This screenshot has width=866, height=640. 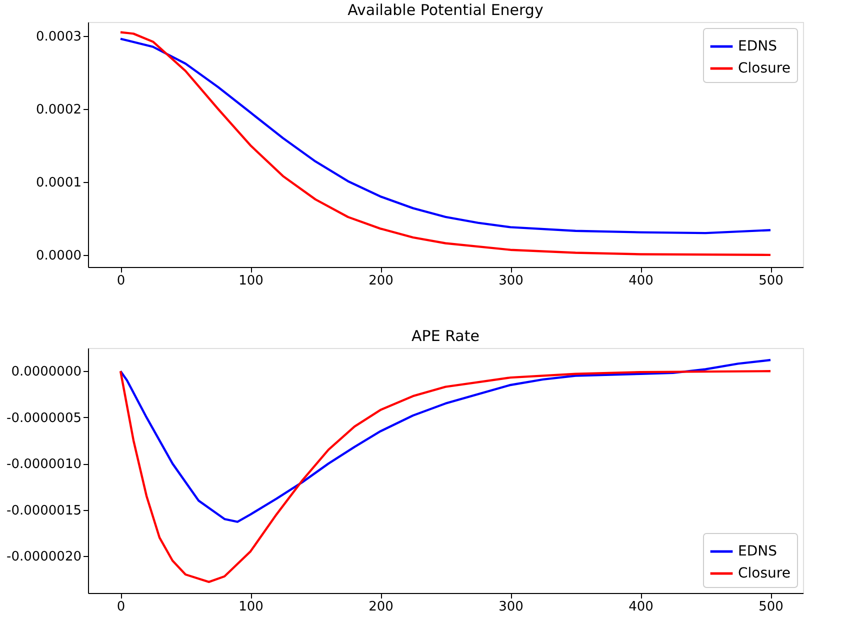 I want to click on y-tick-label: 0.0000000, so click(x=46, y=372).